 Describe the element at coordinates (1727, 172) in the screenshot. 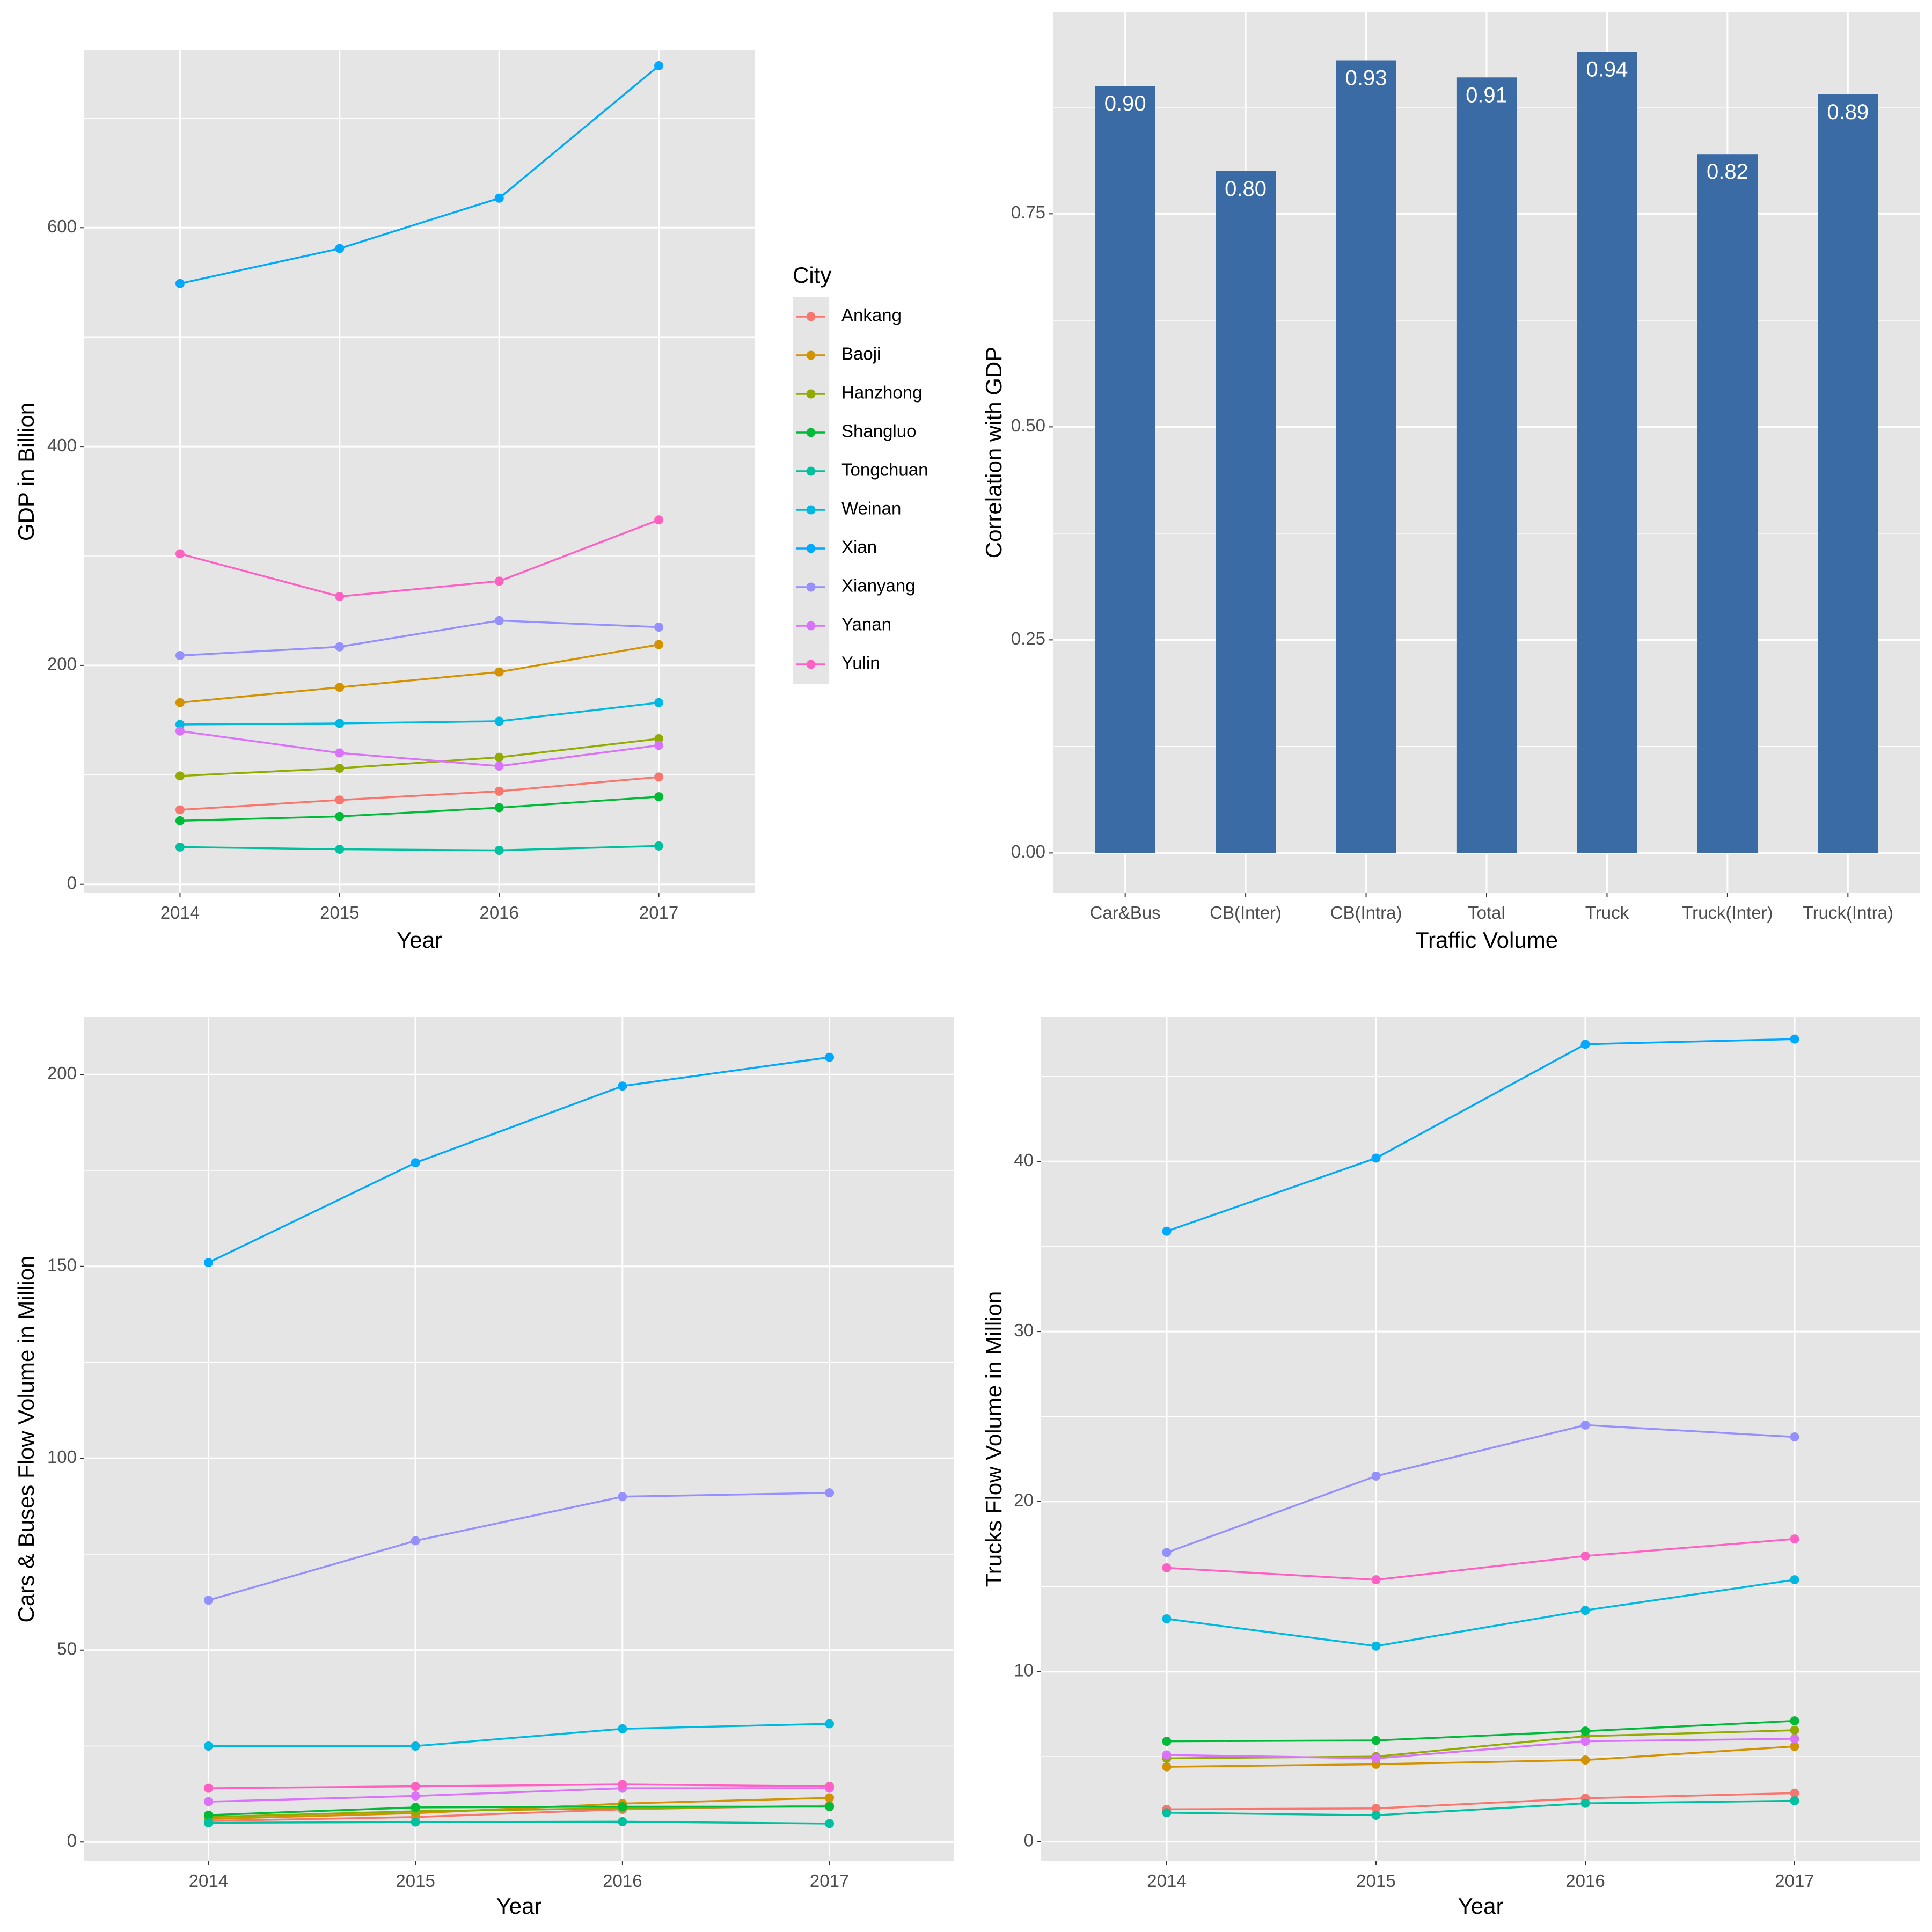

I see `bar-value-label: 0.82` at that location.